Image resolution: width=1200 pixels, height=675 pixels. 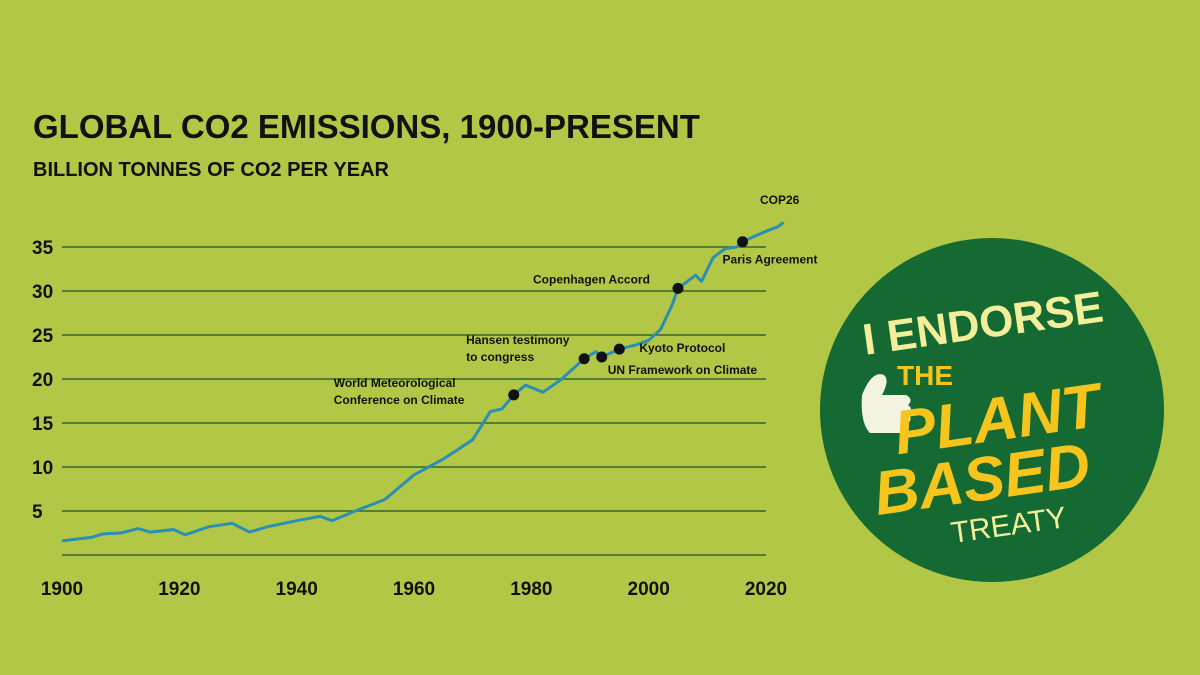 What do you see at coordinates (518, 340) in the screenshot?
I see `event-label: Hansen testimony` at bounding box center [518, 340].